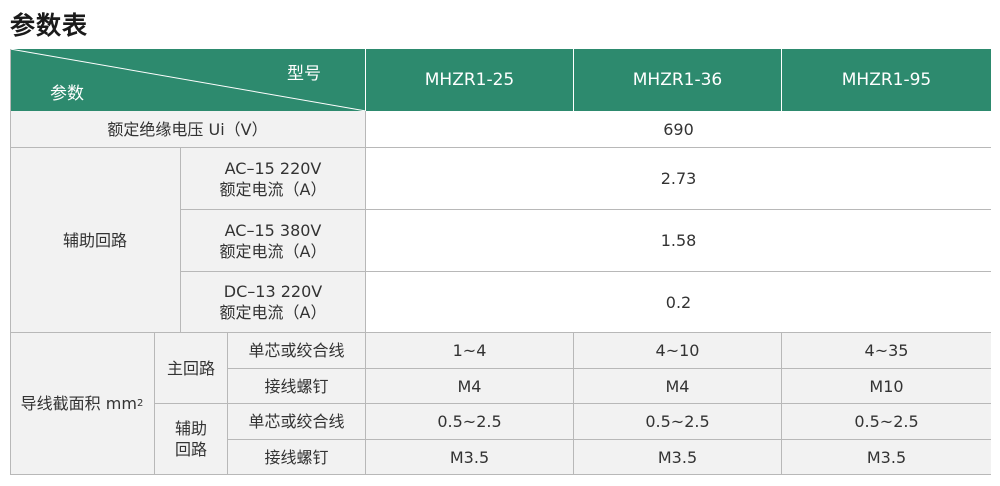 This screenshot has height=486, width=1000. I want to click on header-model-1: MHZR1-25, so click(470, 80).